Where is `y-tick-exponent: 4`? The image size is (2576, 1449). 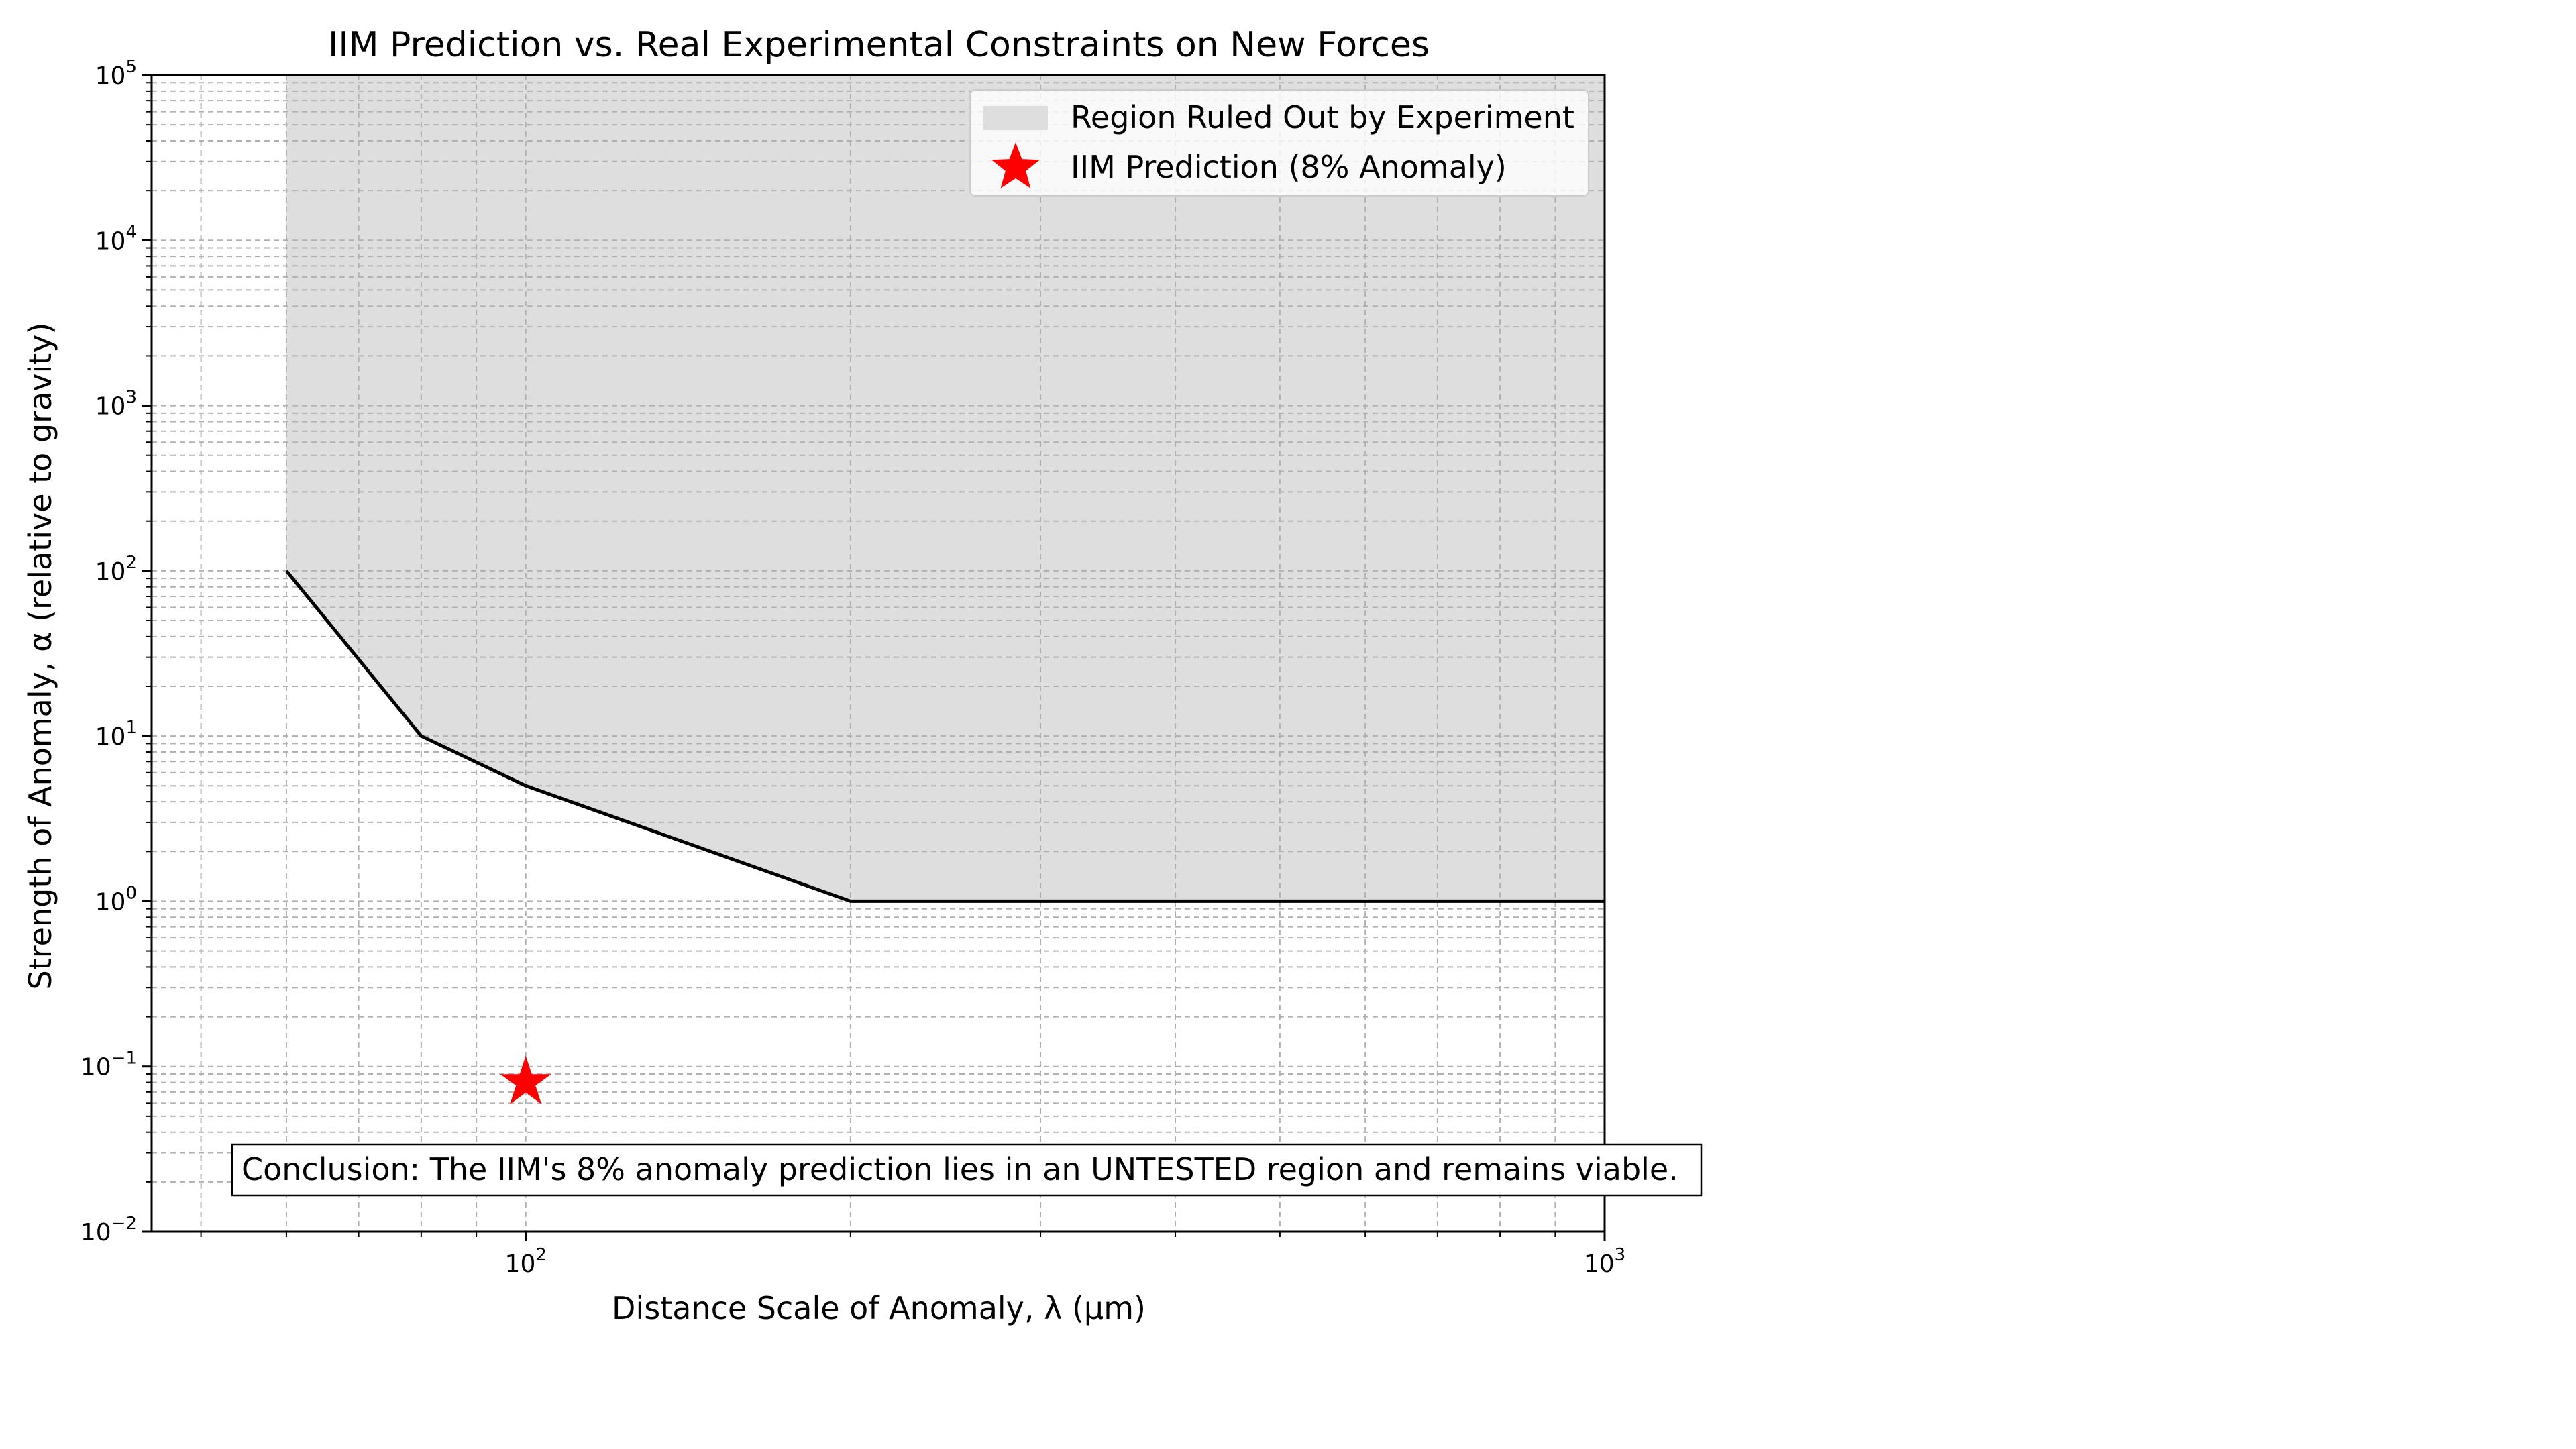
y-tick-exponent: 4 is located at coordinates (131, 232).